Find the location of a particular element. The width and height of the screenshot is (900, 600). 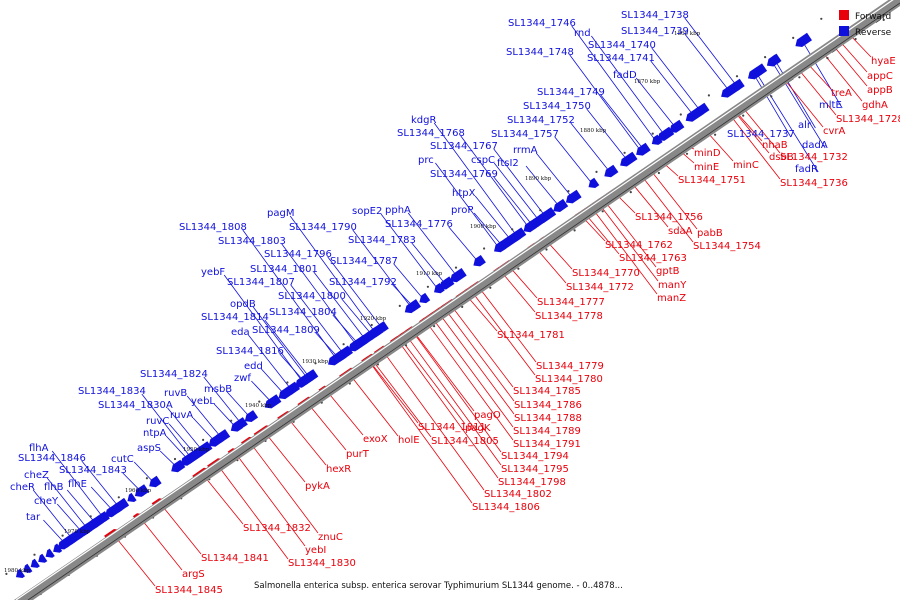

forward-gene-label: znuC is located at coordinates (330, 537).